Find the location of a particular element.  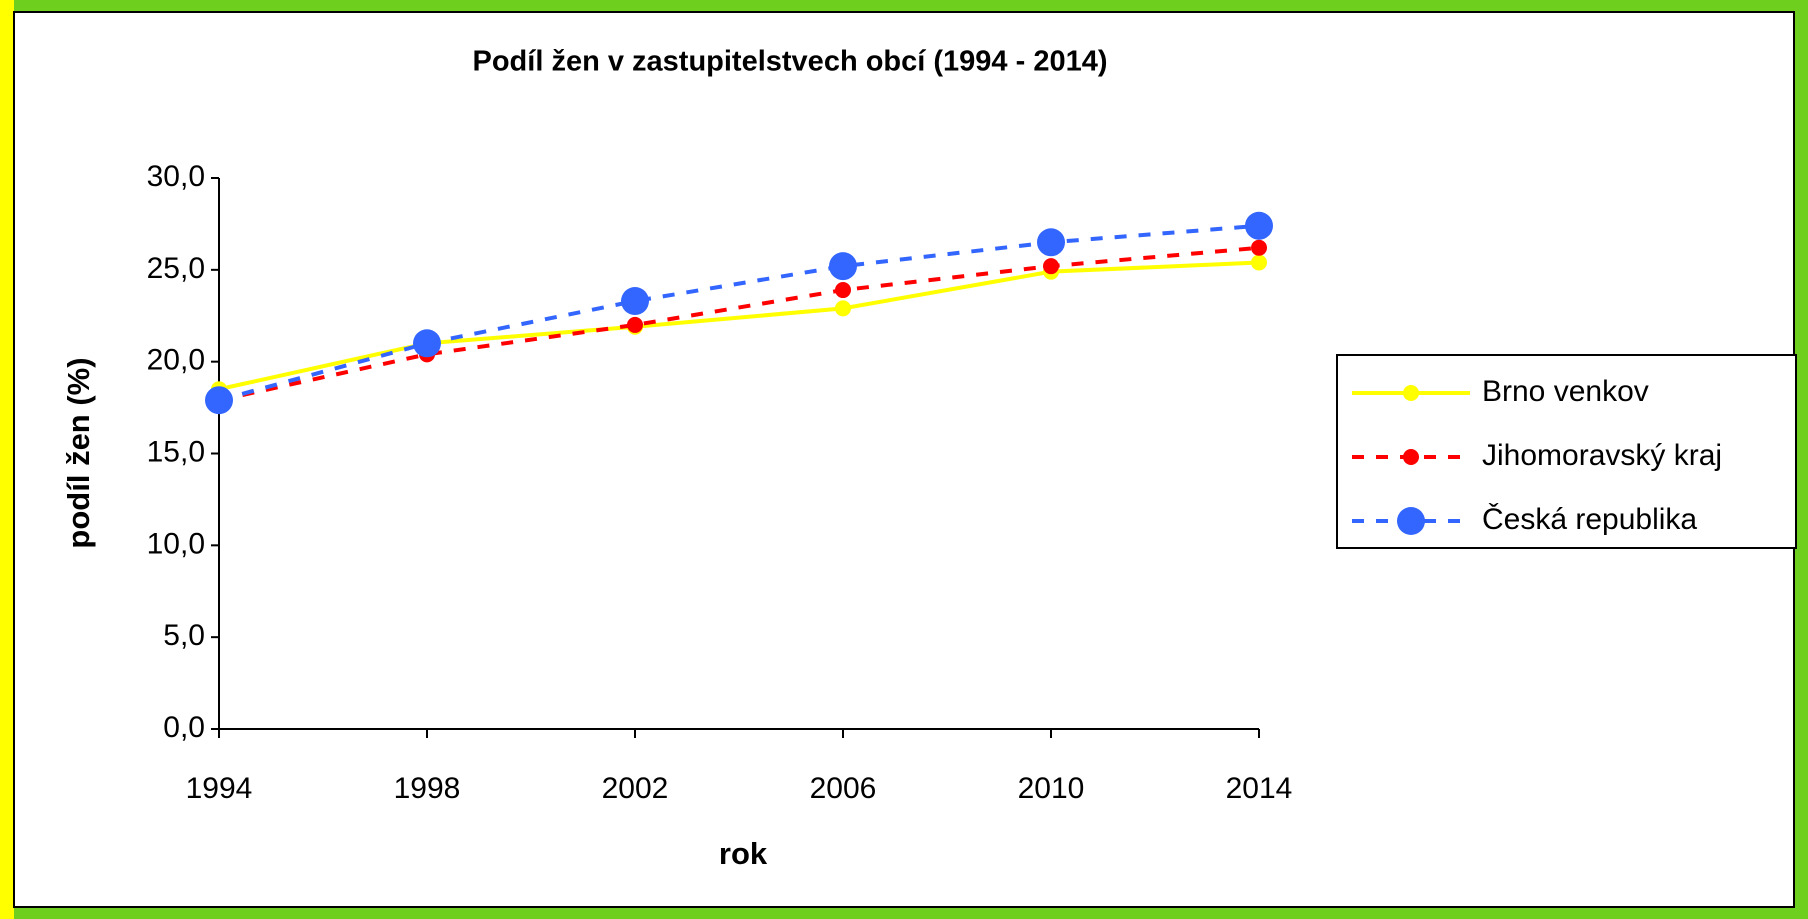

x-tick-label: 2014 is located at coordinates (1259, 788).